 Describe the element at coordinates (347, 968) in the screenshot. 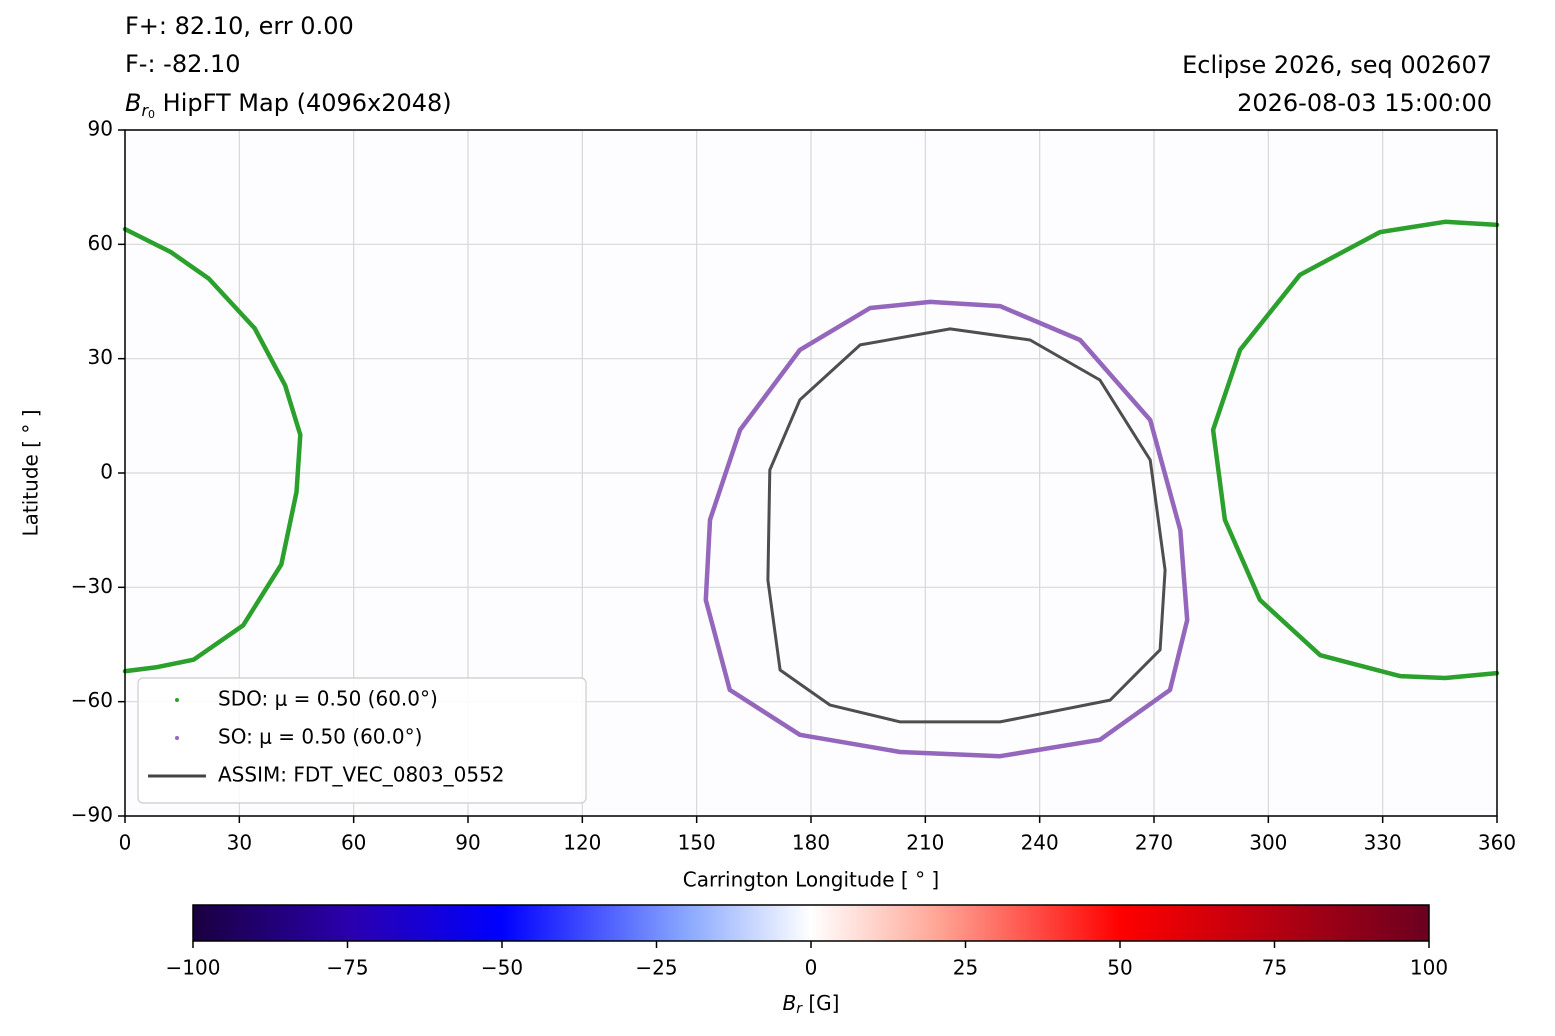

I see `colorbar-tick-label: −75` at that location.